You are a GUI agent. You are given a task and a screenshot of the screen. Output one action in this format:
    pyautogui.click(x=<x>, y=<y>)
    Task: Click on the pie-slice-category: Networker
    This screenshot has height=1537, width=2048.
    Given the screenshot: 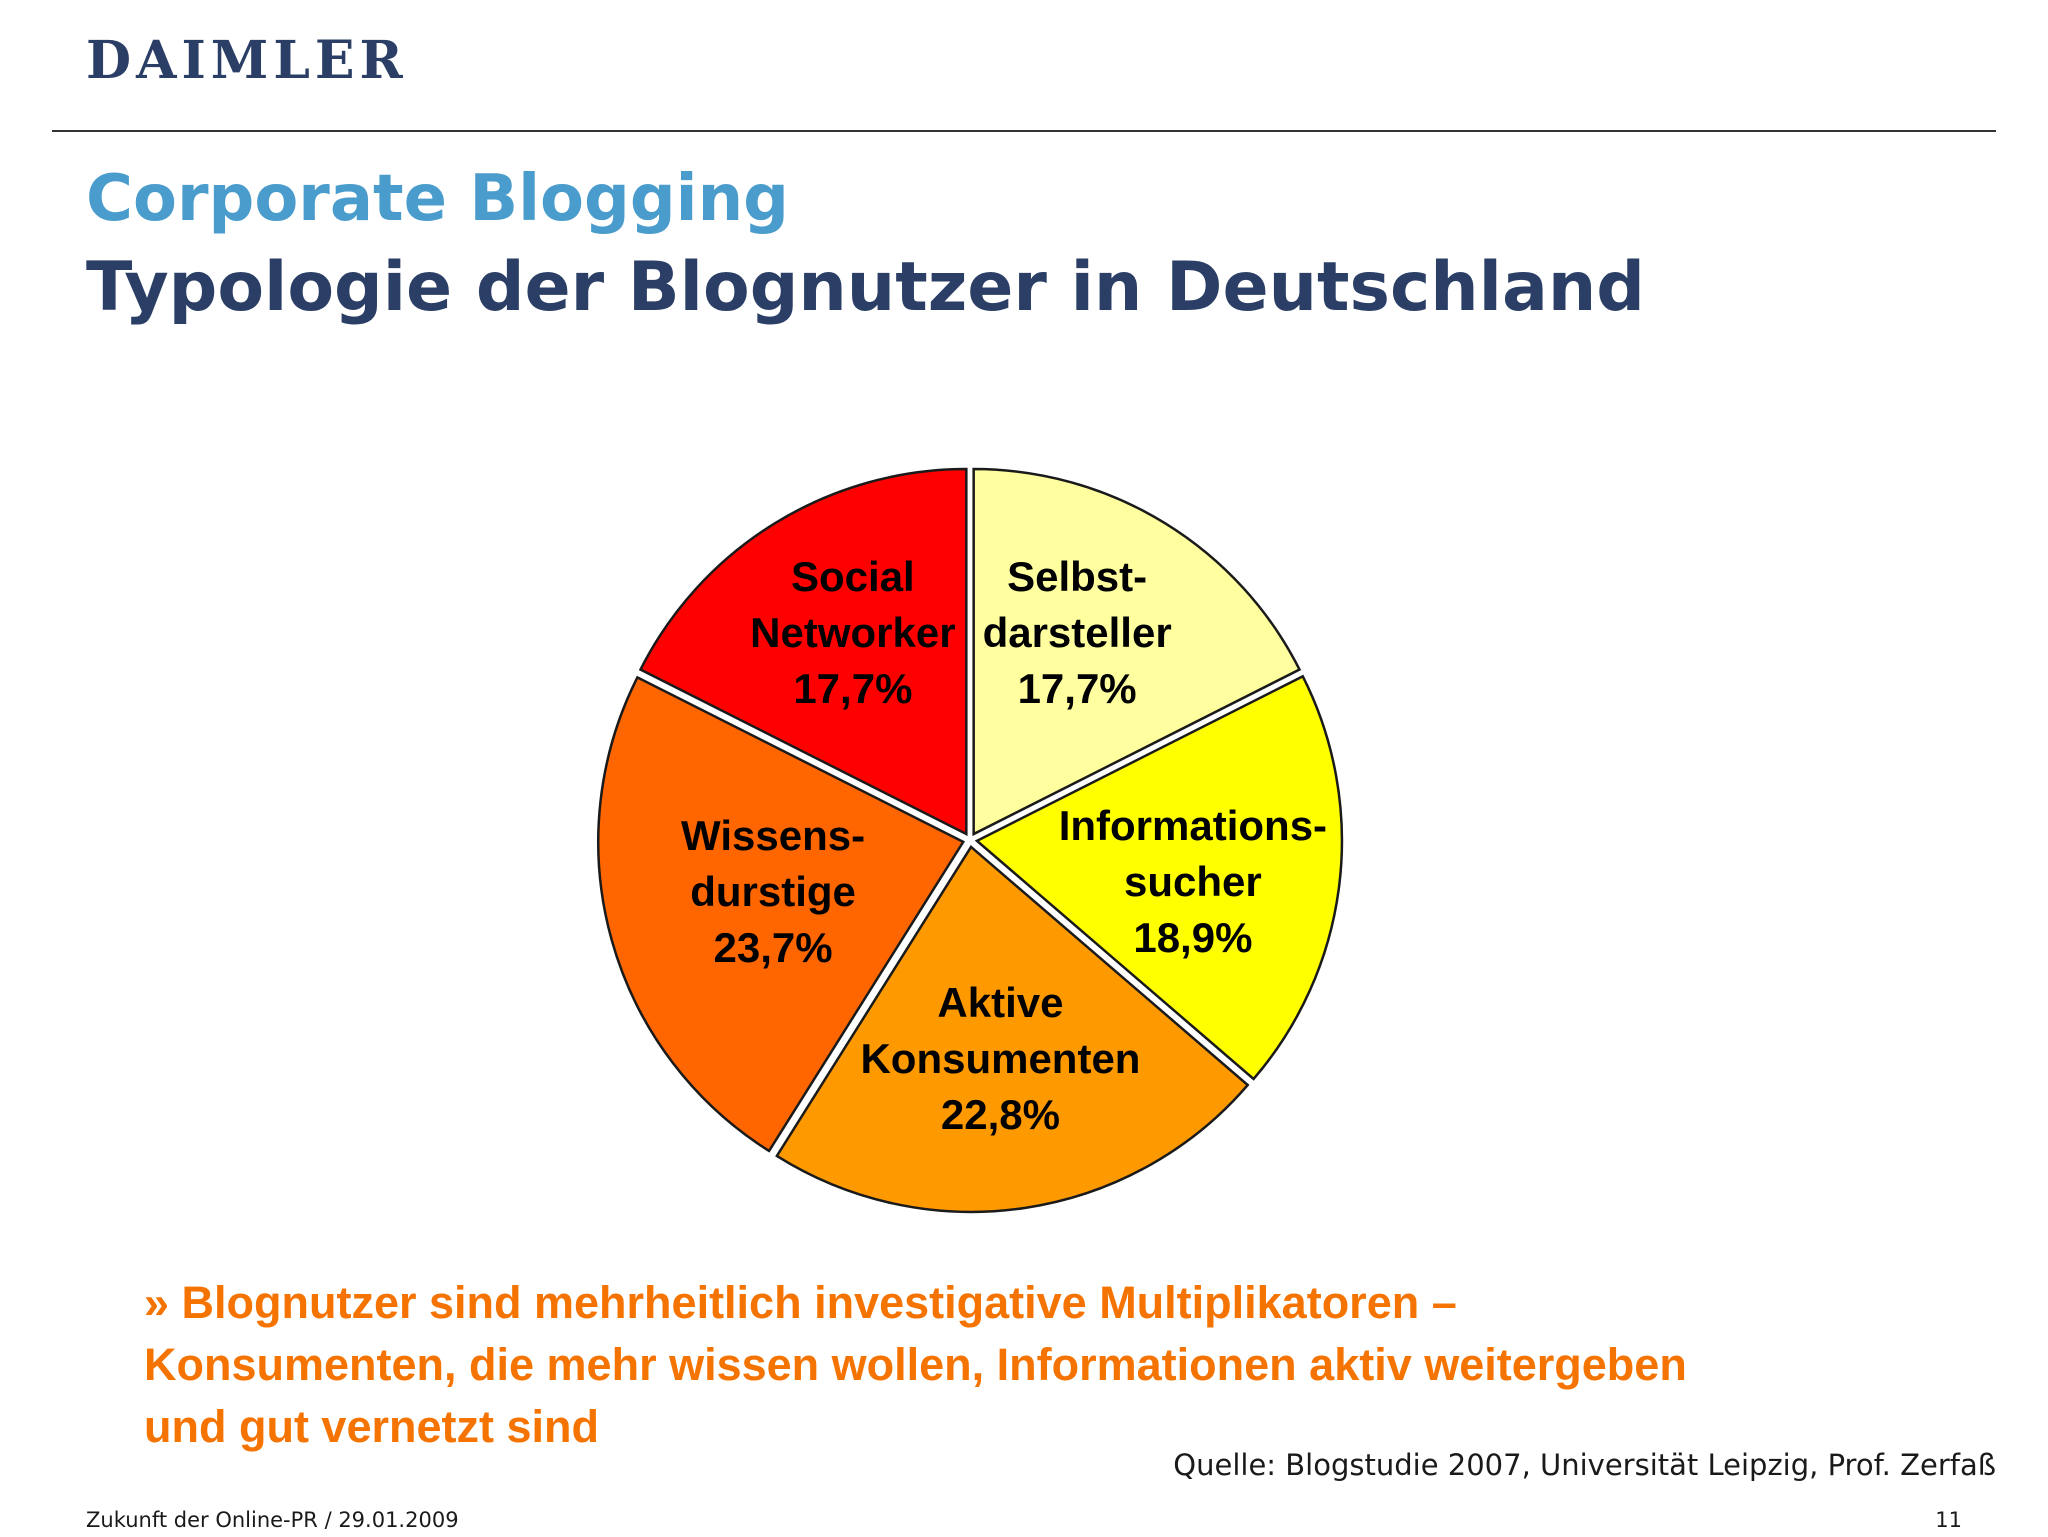 What is the action you would take?
    pyautogui.click(x=852, y=632)
    